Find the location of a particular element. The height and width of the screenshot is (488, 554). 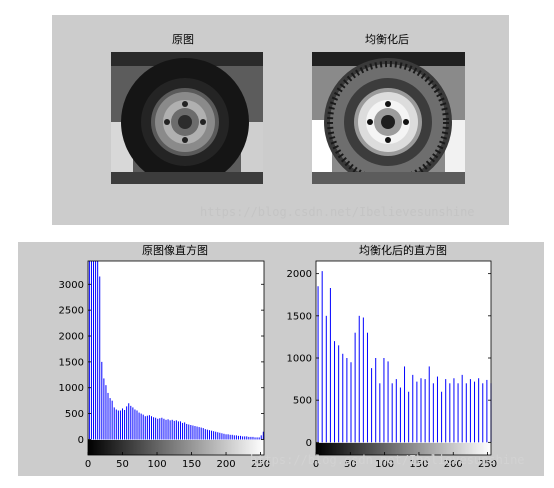

original-image-title: 原图 is located at coordinates (183, 39).